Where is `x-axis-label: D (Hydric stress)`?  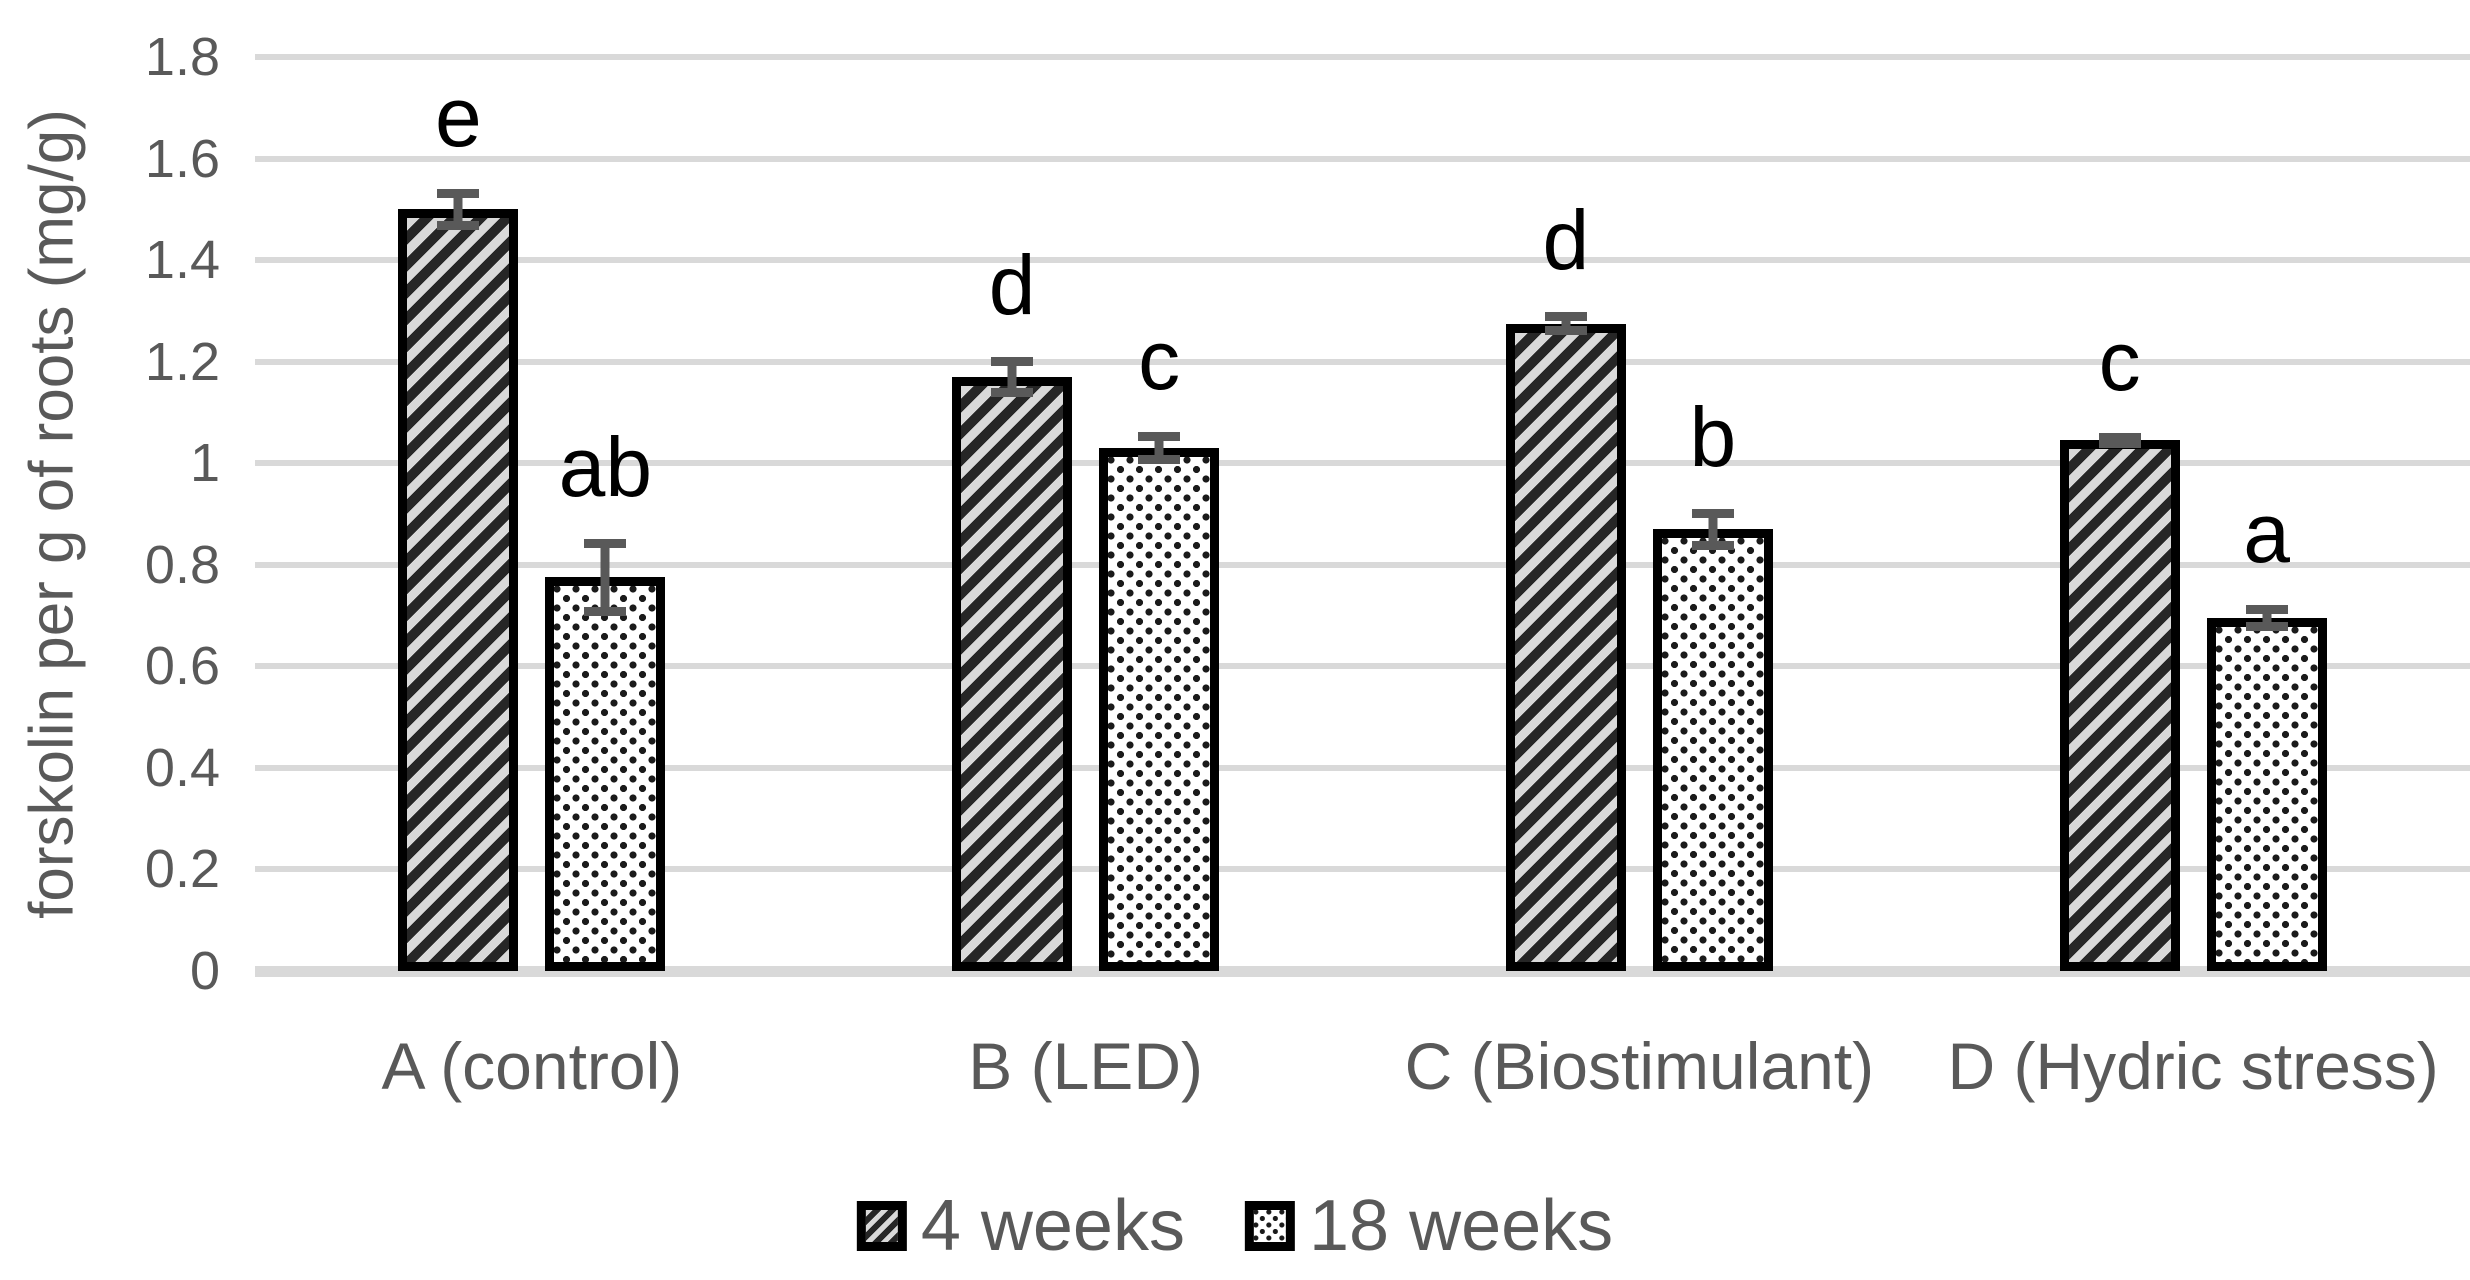 x-axis-label: D (Hydric stress) is located at coordinates (2193, 1066).